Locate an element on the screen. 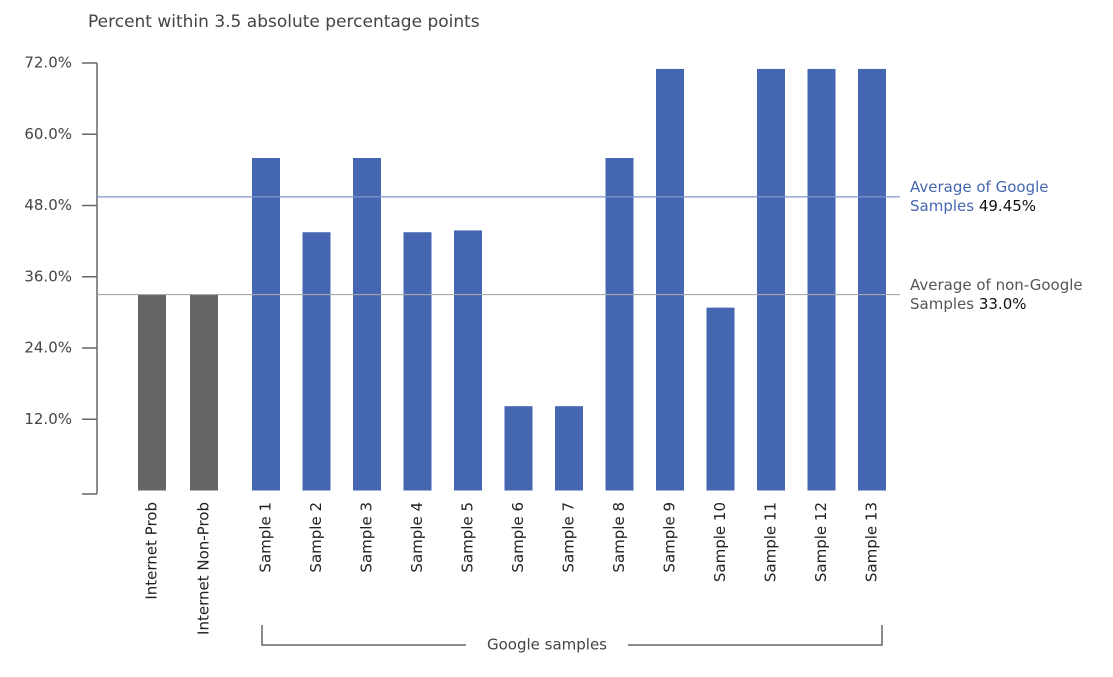 The width and height of the screenshot is (1113, 677). x-tick-label: Internet Non-Prob is located at coordinates (204, 568).